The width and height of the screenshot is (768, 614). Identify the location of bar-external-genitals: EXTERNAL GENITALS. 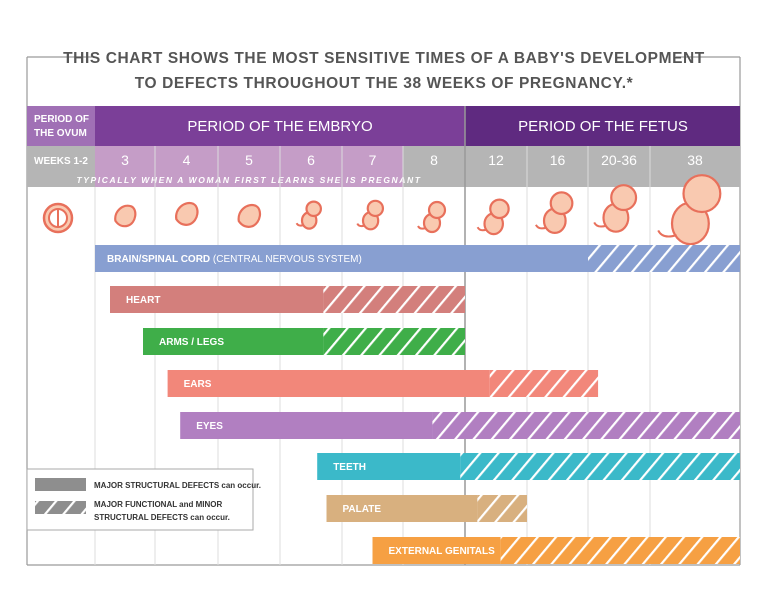
(556, 550).